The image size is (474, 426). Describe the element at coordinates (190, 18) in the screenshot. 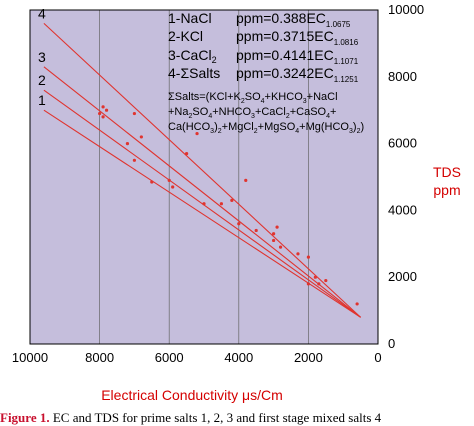

I see `equation-label: 1-NaCl` at that location.